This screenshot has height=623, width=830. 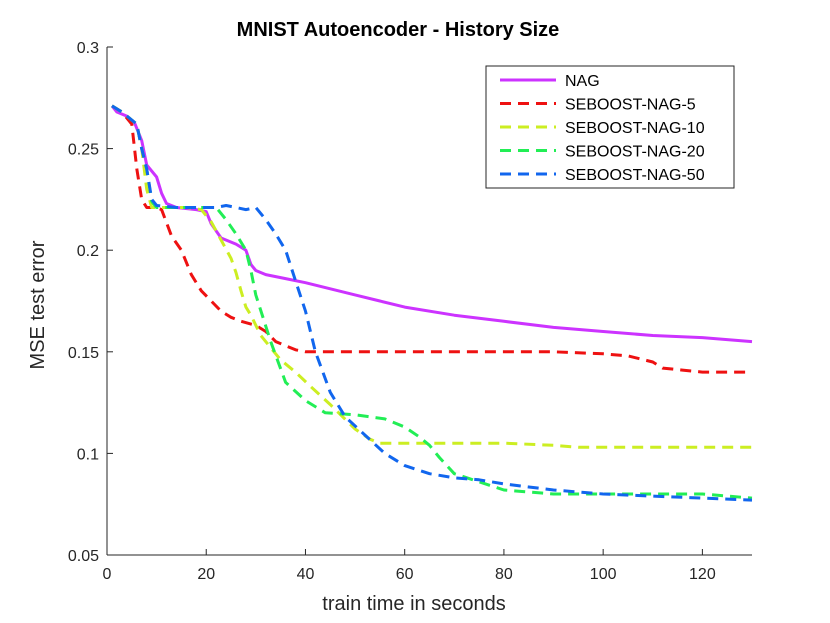 I want to click on y-tick-label: 0.3, so click(x=88, y=48).